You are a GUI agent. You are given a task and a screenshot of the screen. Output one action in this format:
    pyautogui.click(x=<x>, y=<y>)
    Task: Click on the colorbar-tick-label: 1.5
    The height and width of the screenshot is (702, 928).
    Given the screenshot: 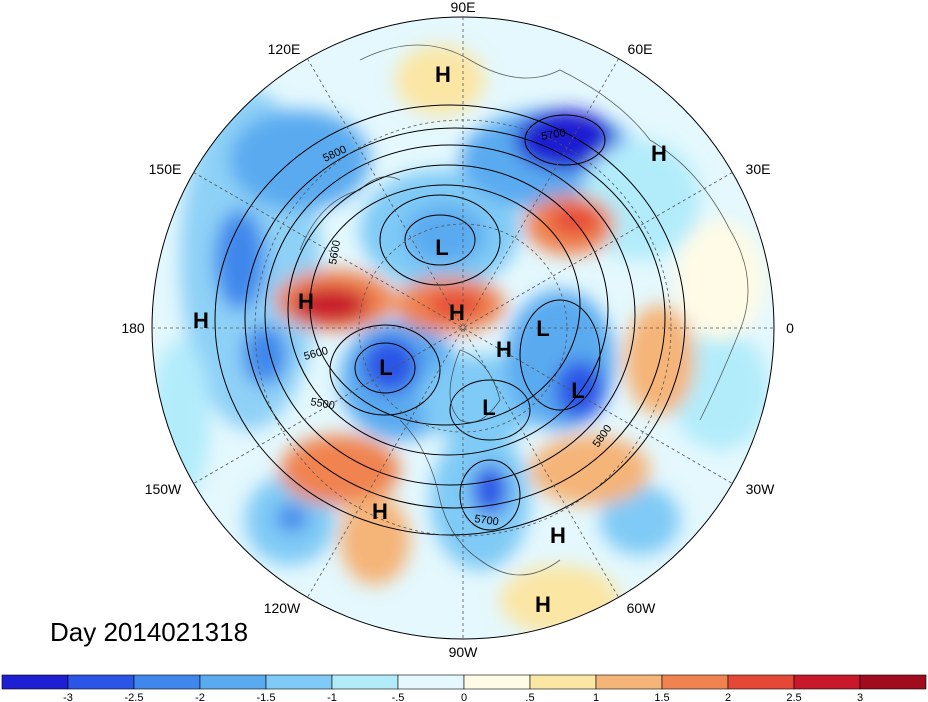 What is the action you would take?
    pyautogui.click(x=661, y=697)
    